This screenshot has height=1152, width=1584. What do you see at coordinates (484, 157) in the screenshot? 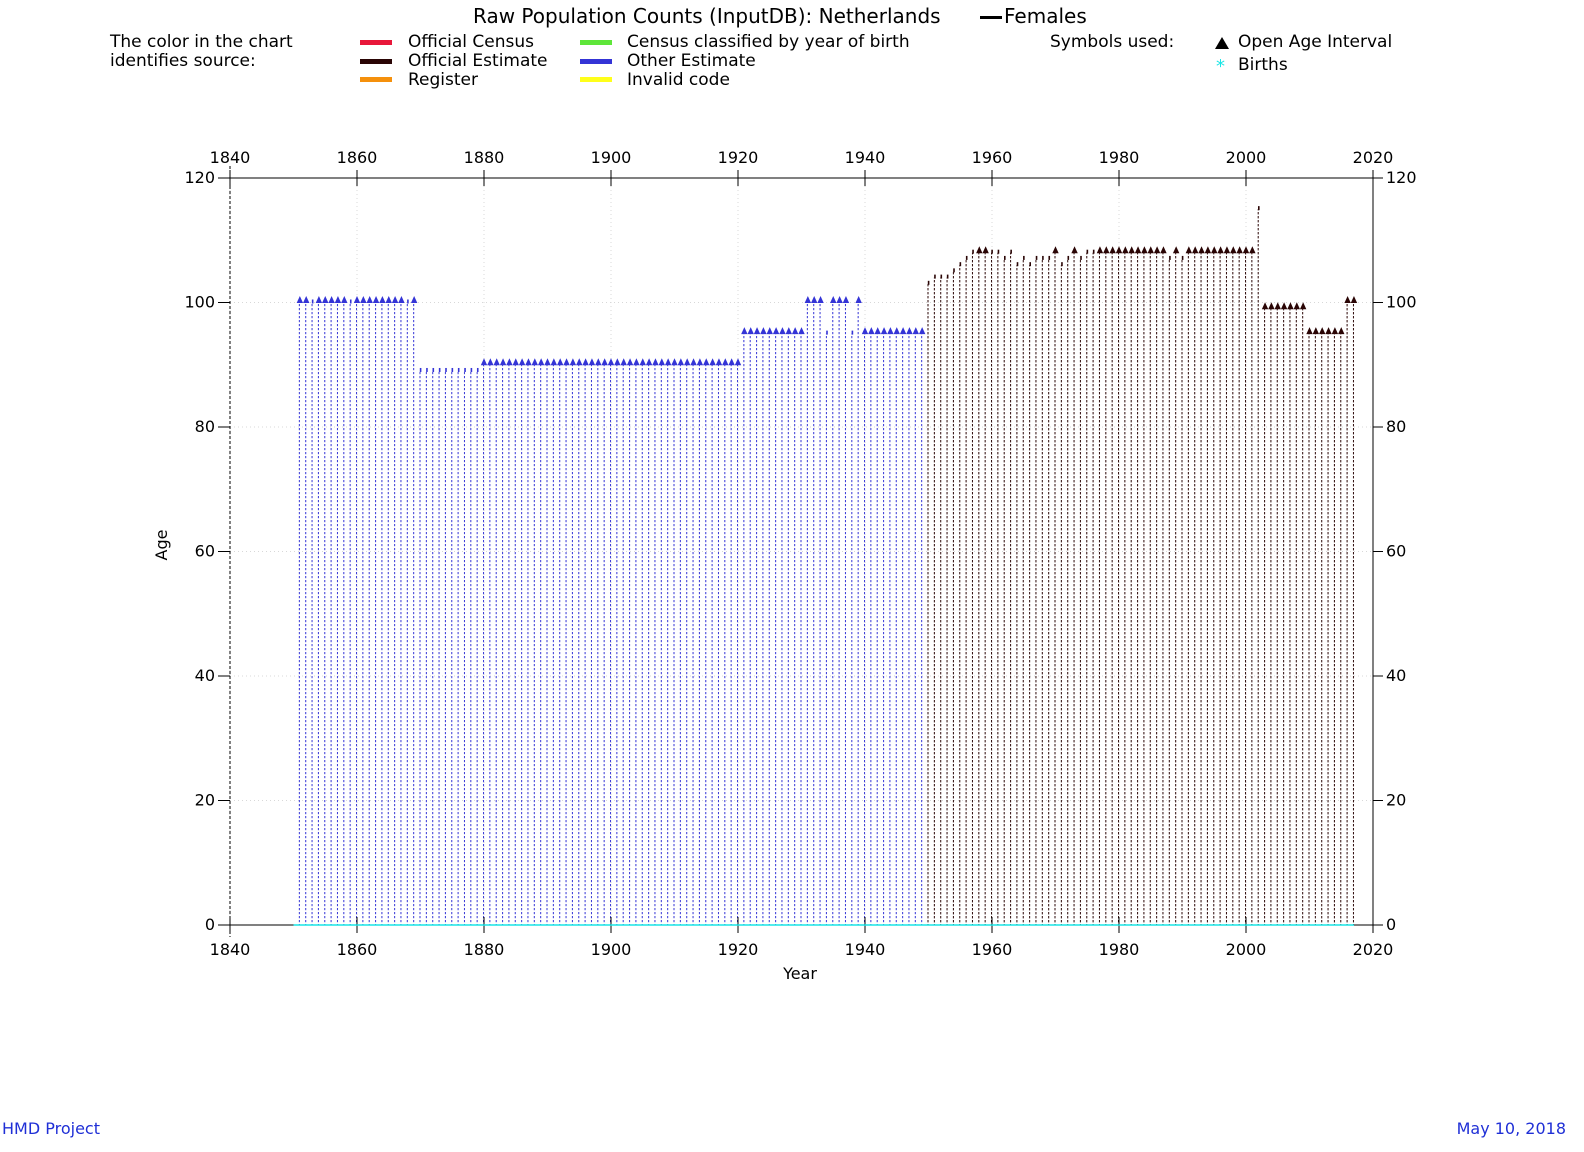
I see `x-tick-label-top: 1880` at bounding box center [484, 157].